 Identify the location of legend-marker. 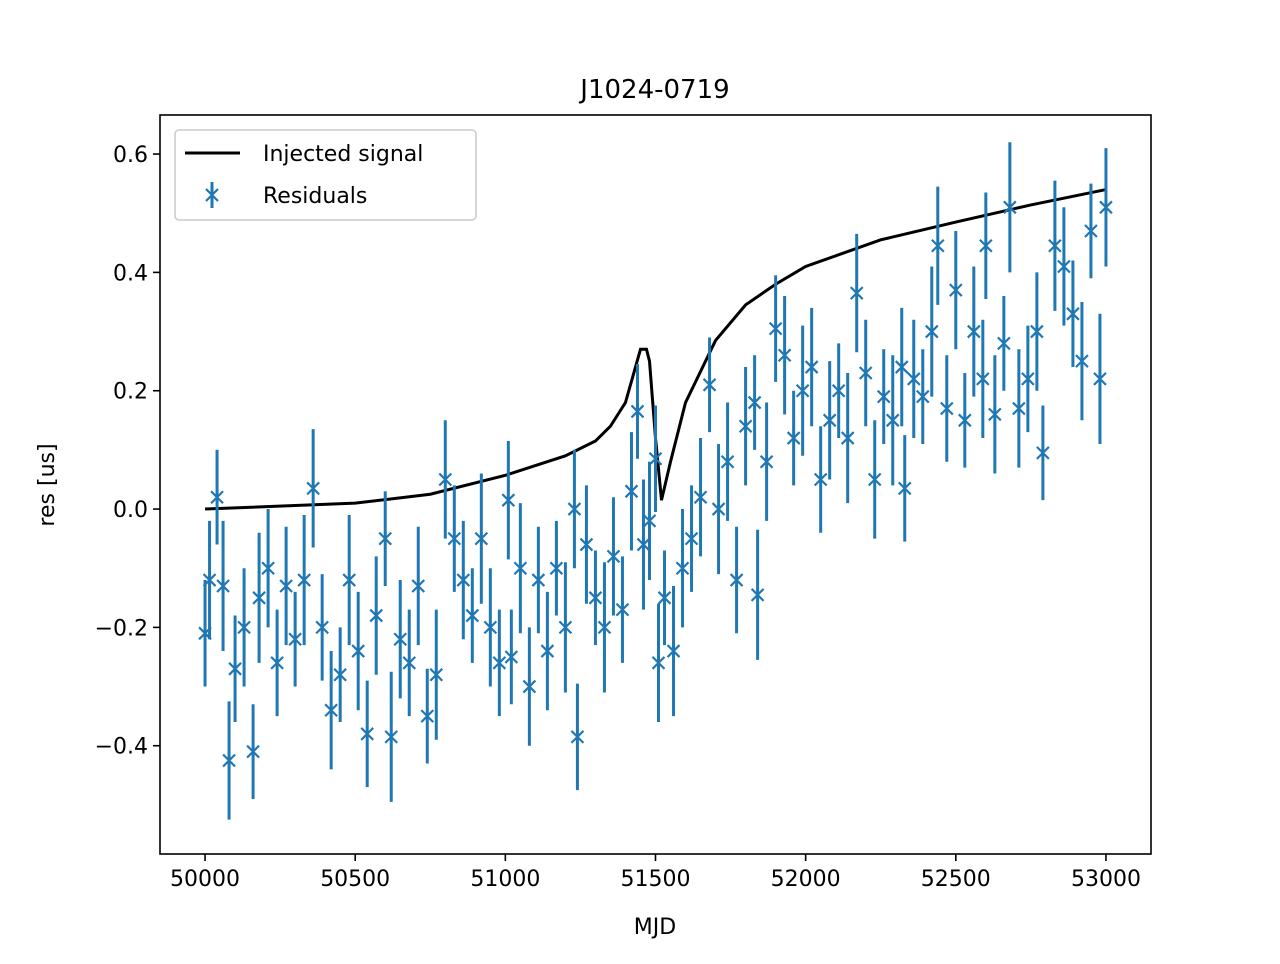
(212, 195).